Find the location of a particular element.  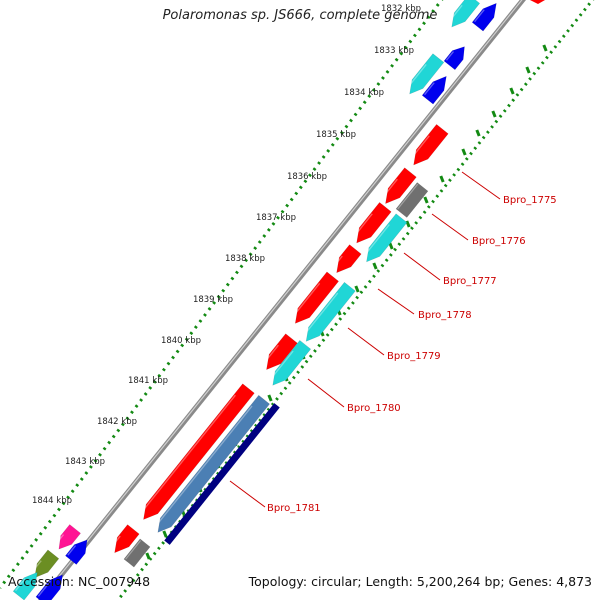

tick-label: 1842 kbp is located at coordinates (117, 422).